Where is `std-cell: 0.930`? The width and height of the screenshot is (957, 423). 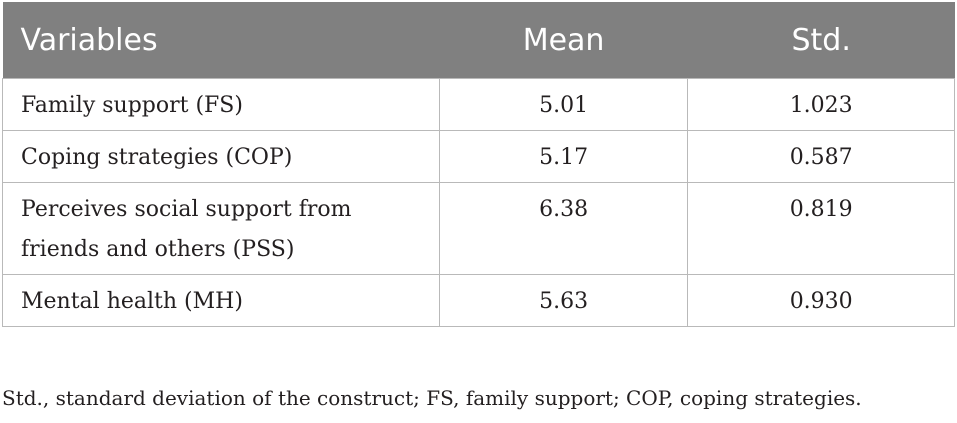 std-cell: 0.930 is located at coordinates (821, 300).